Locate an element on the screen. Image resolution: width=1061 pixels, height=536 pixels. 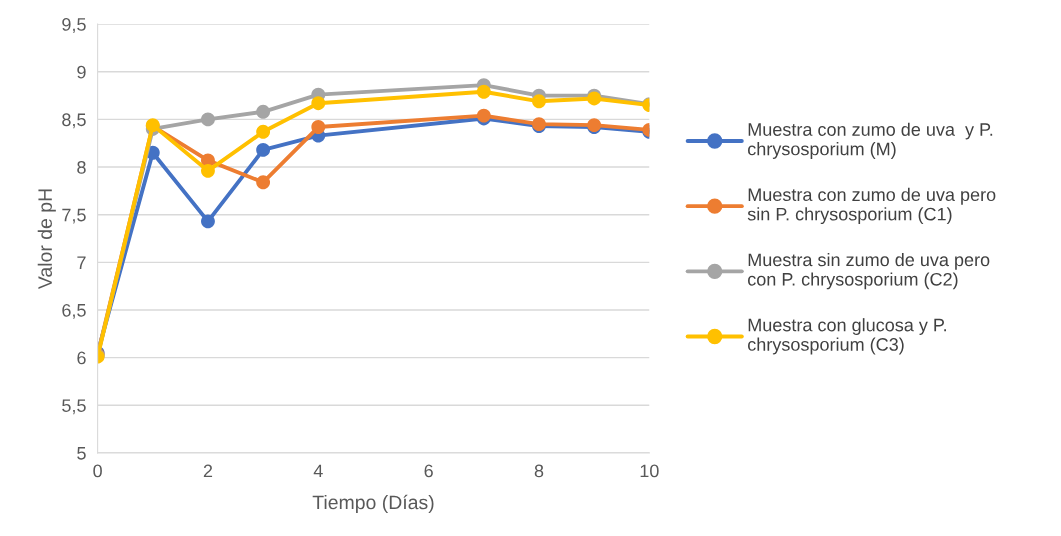
y-tick-label: 7 is located at coordinates (81, 262).